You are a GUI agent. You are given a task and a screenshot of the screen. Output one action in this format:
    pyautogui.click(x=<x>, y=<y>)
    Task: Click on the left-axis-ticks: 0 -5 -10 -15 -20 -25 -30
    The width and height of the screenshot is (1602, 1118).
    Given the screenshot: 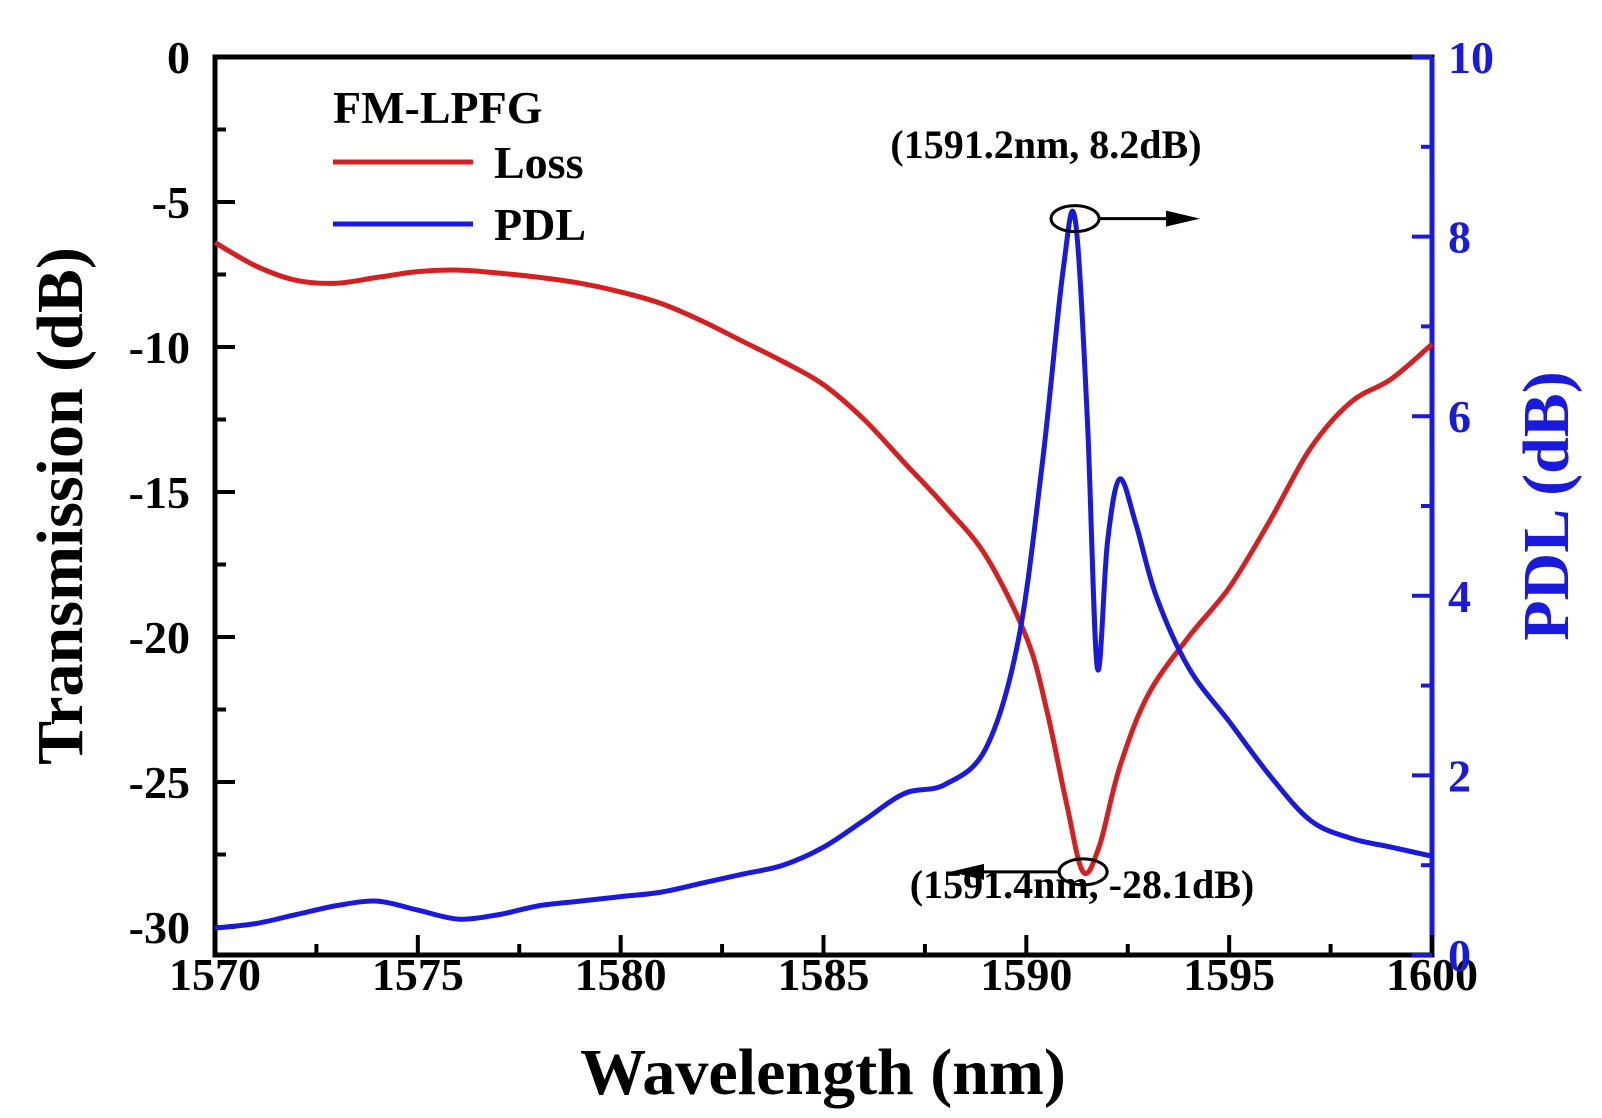 What is the action you would take?
    pyautogui.click(x=182, y=492)
    